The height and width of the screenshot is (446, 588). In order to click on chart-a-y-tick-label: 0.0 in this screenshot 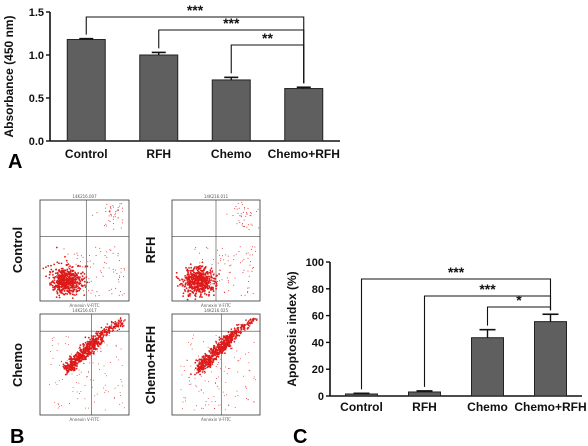, I will do `click(36, 142)`.